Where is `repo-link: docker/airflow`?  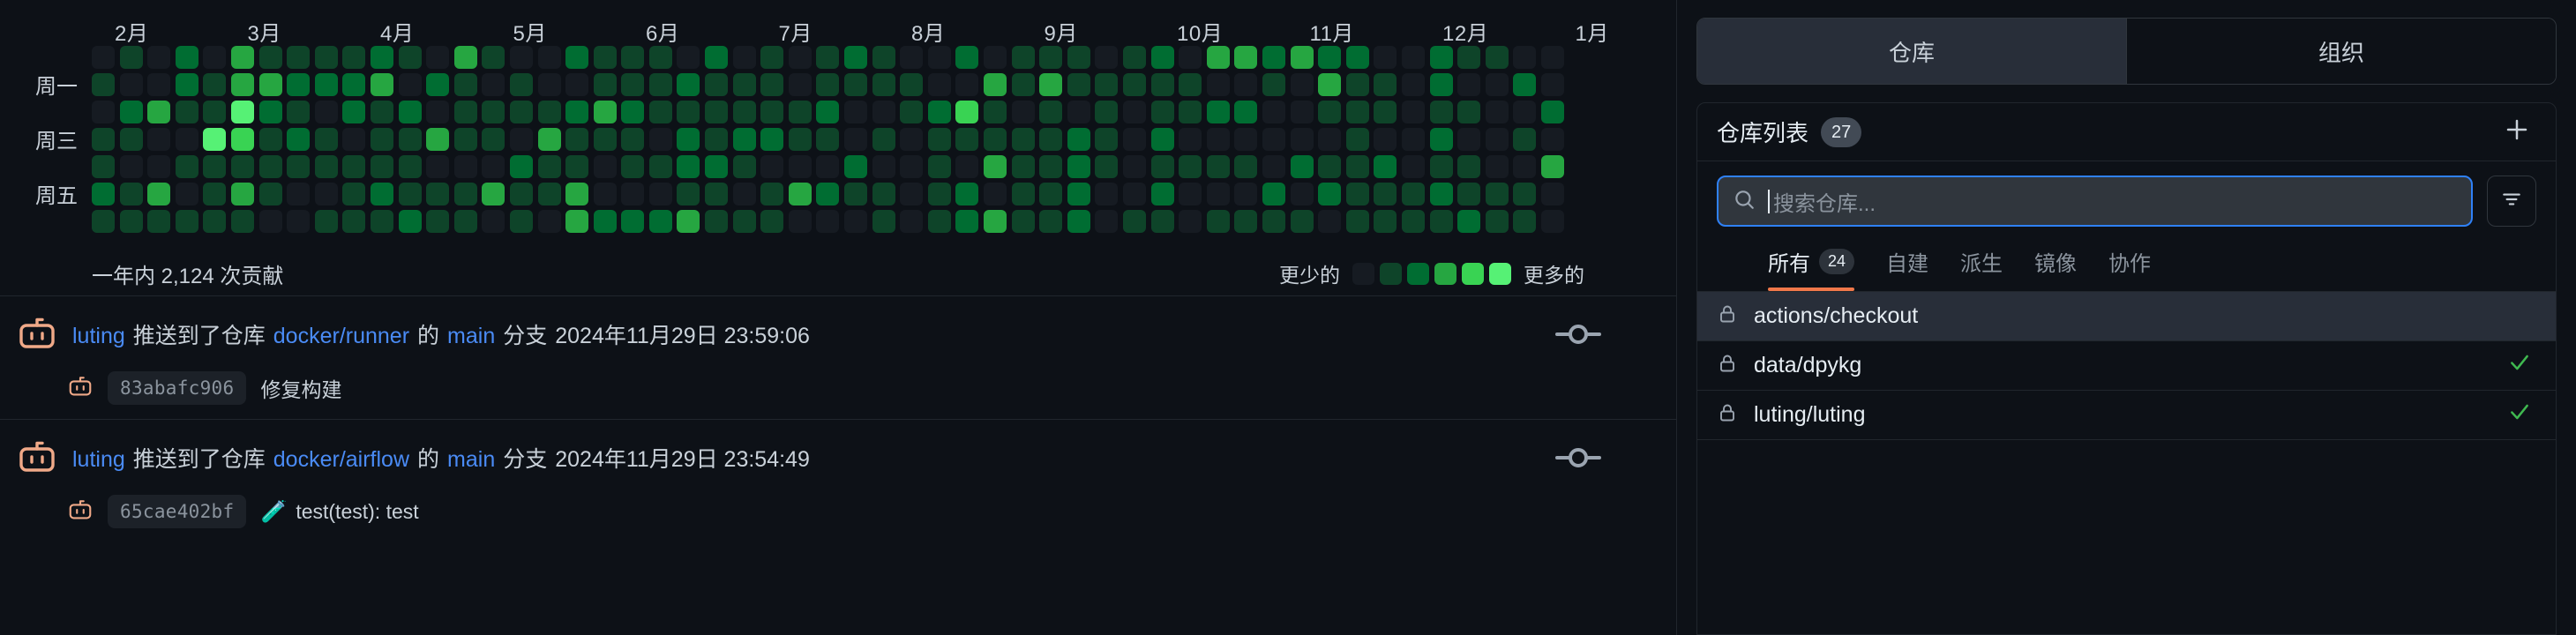
repo-link: docker/airflow is located at coordinates (342, 459).